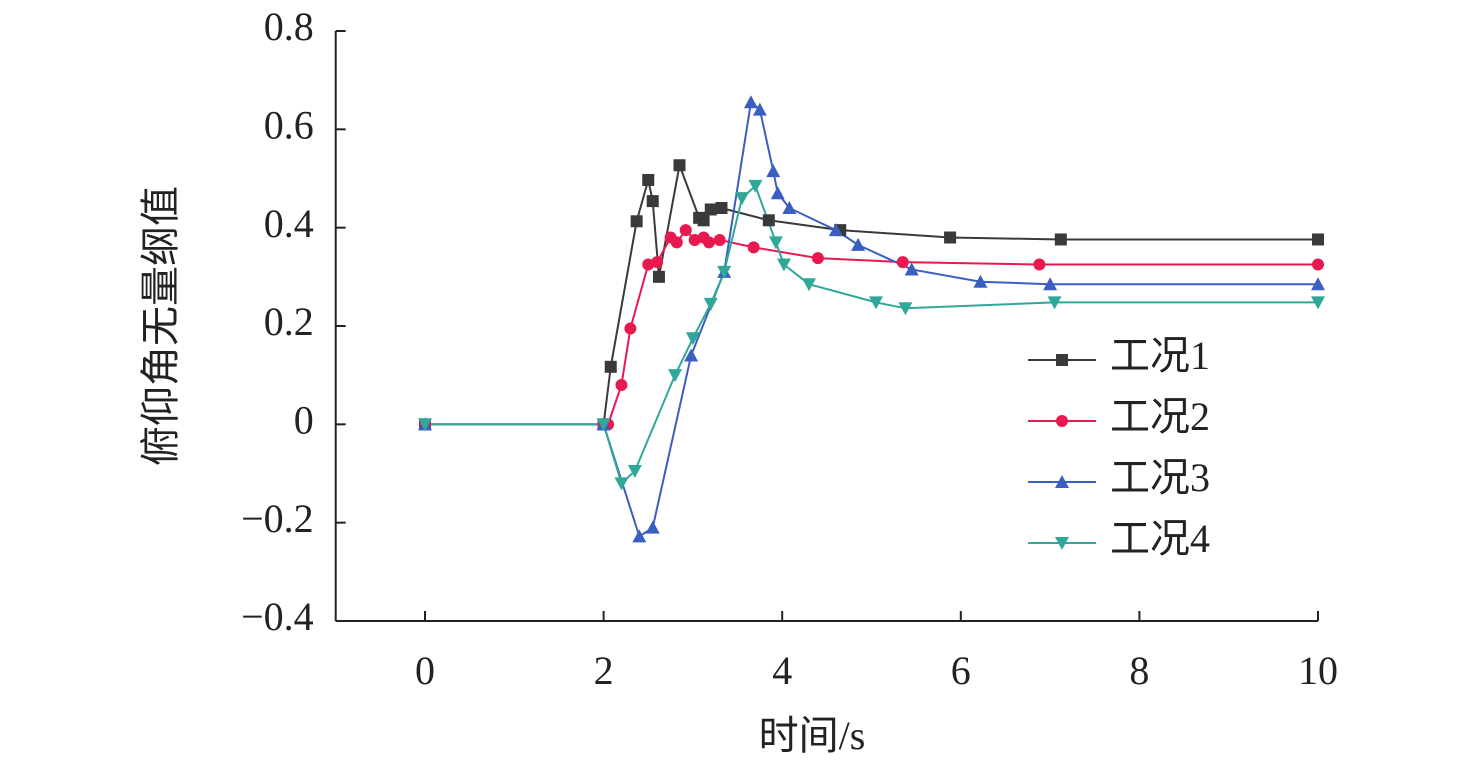  Describe the element at coordinates (1160, 355) in the screenshot. I see `legend-label: 工况1` at that location.